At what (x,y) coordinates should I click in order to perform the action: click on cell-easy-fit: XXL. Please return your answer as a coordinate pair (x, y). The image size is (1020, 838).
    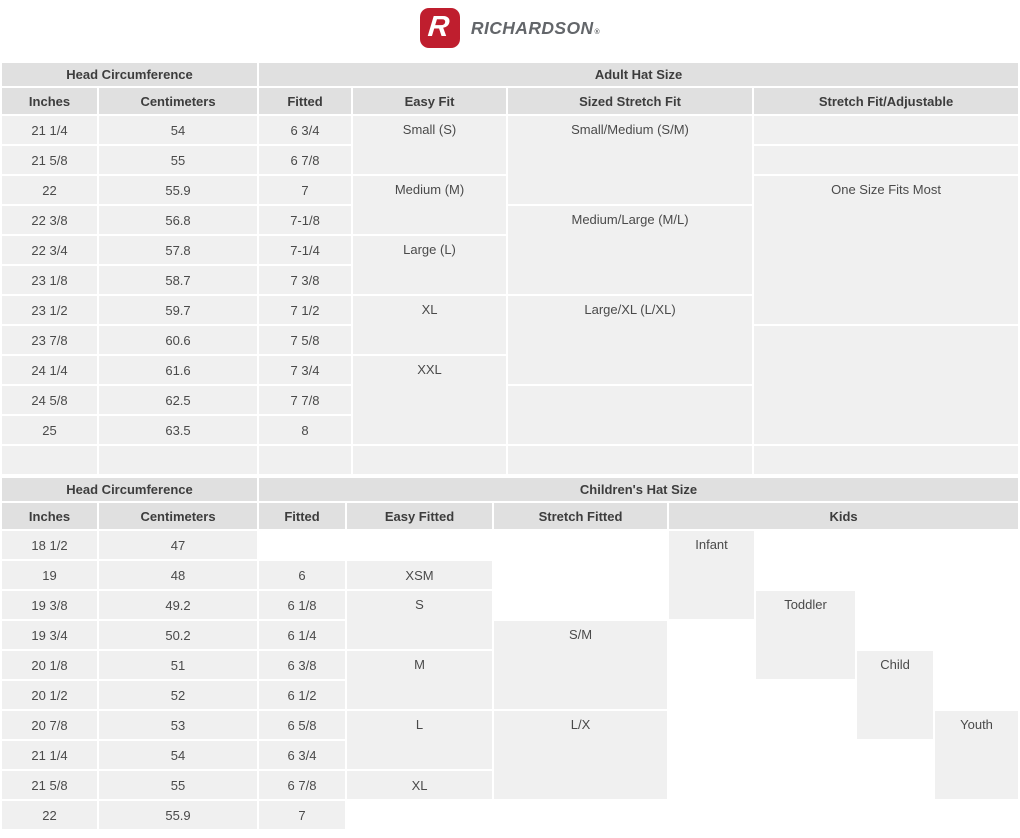
    Looking at the image, I should click on (430, 400).